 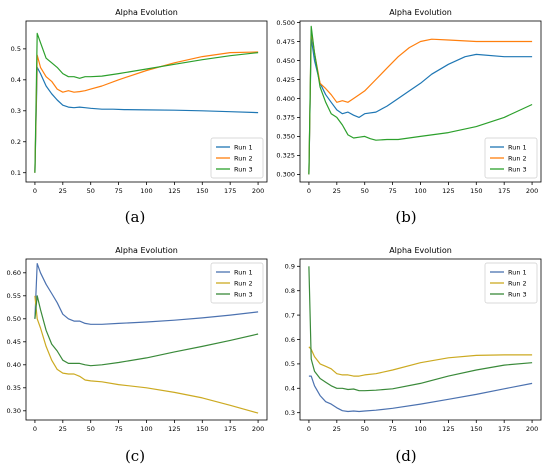 I want to click on chart-title-b: Alpha Evolution, so click(x=420, y=12).